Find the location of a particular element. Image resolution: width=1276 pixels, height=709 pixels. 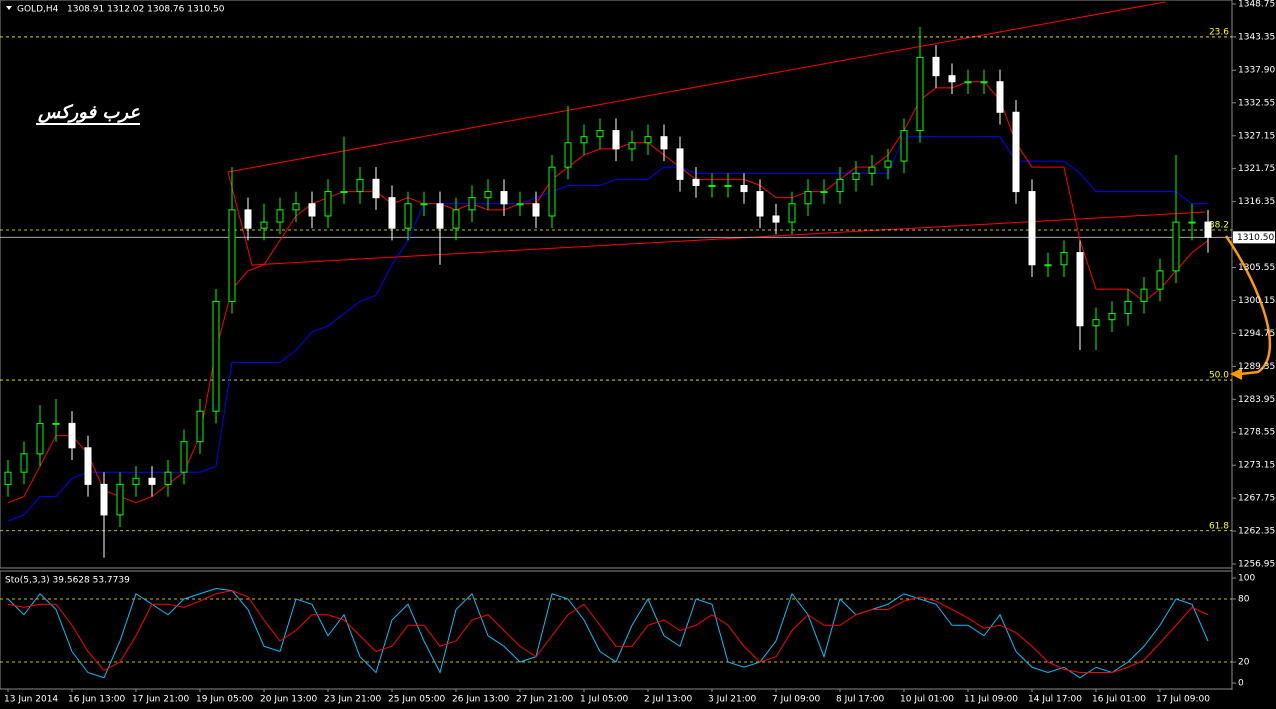

fib-label: 23.6 is located at coordinates (1219, 32).